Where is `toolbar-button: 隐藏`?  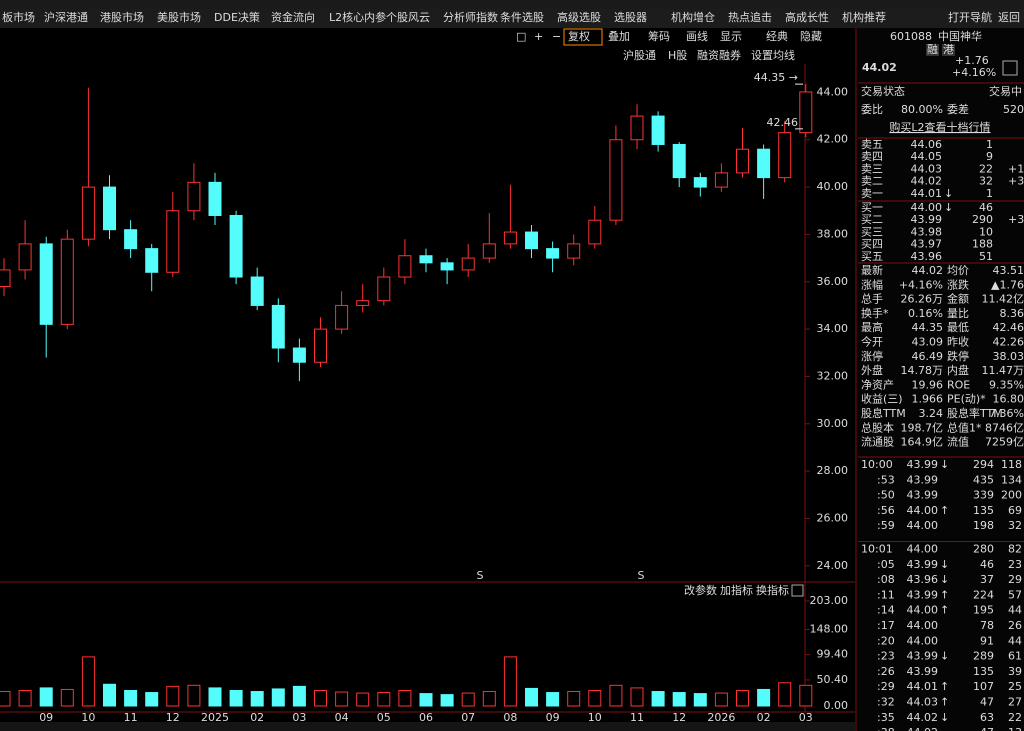
toolbar-button: 隐藏 is located at coordinates (811, 36).